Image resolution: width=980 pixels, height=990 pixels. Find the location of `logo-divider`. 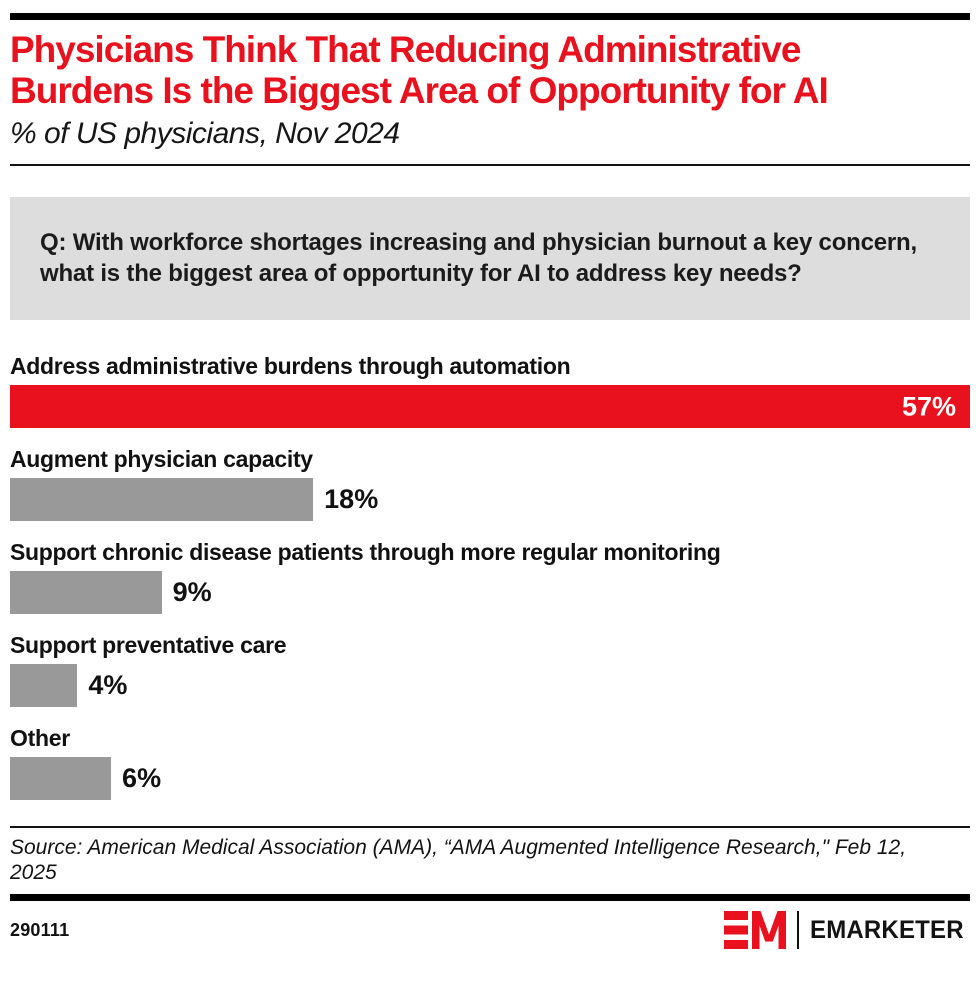

logo-divider is located at coordinates (797, 930).